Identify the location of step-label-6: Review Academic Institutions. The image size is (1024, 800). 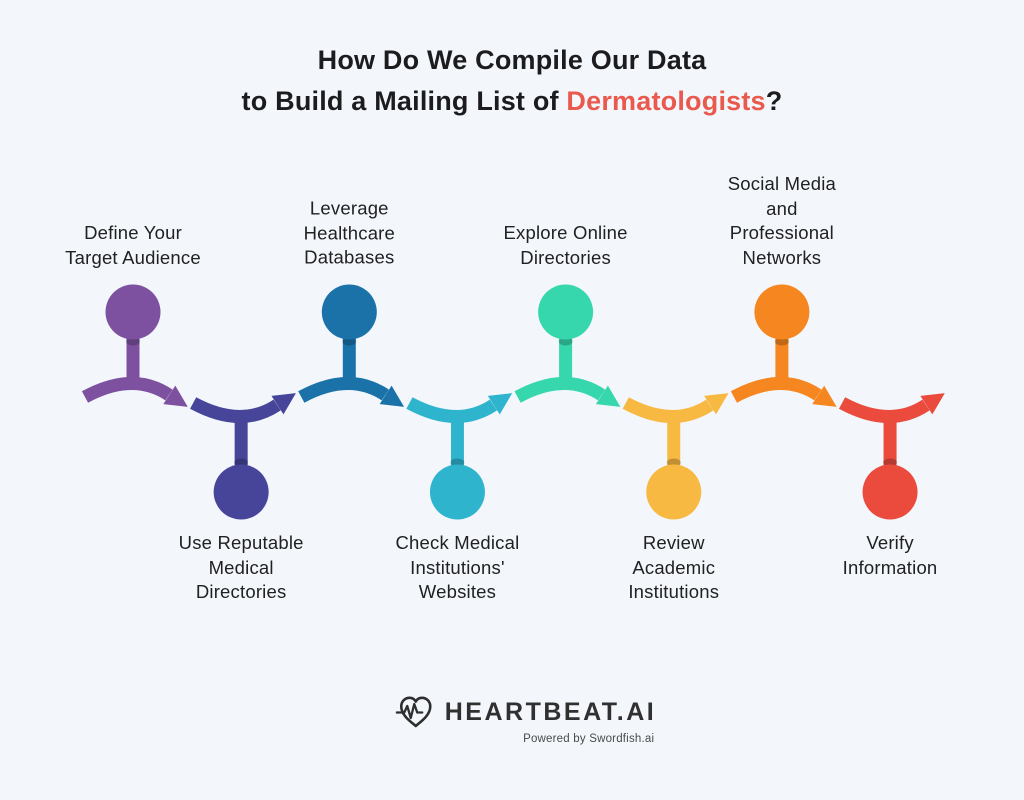
(674, 567).